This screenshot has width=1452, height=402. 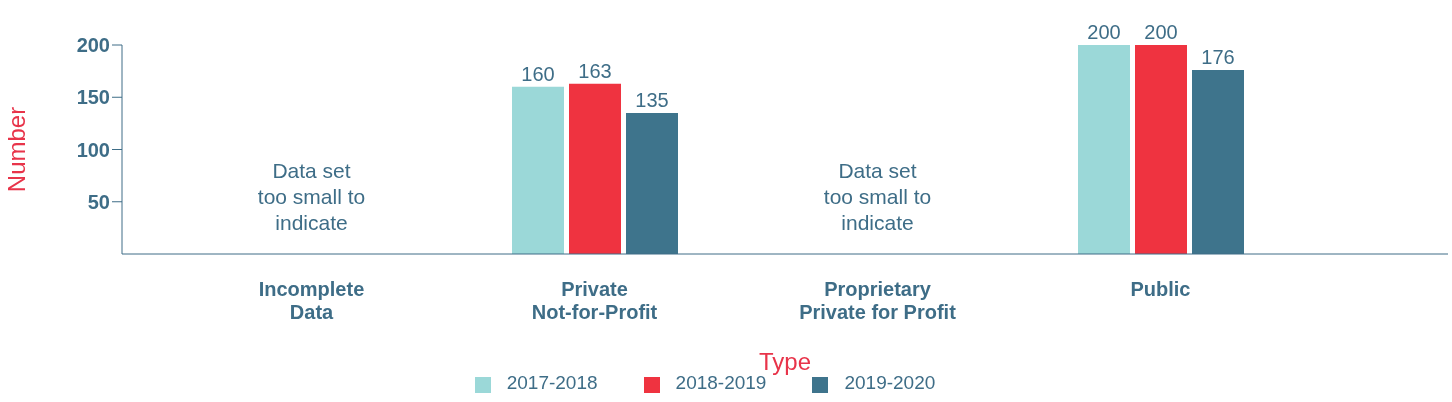 What do you see at coordinates (652, 99) in the screenshot?
I see `data-label: 135` at bounding box center [652, 99].